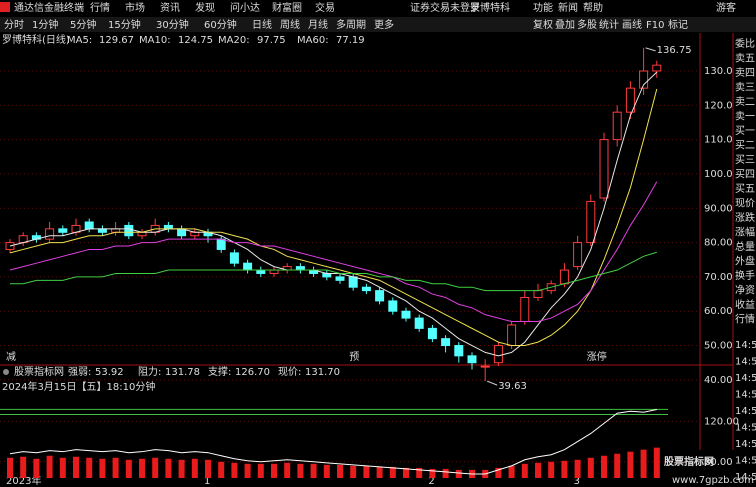 The height and width of the screenshot is (487, 756). Describe the element at coordinates (745, 160) in the screenshot. I see `sidebar-label: 买三` at that location.